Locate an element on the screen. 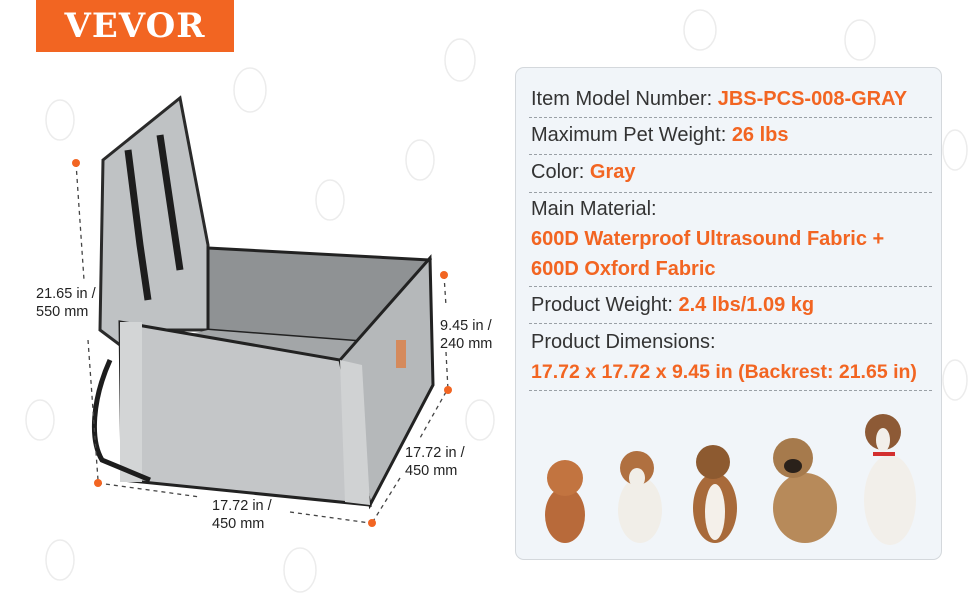 Image resolution: width=970 pixels, height=600 pixels. spec-label: Product Dimensions: is located at coordinates (623, 342).